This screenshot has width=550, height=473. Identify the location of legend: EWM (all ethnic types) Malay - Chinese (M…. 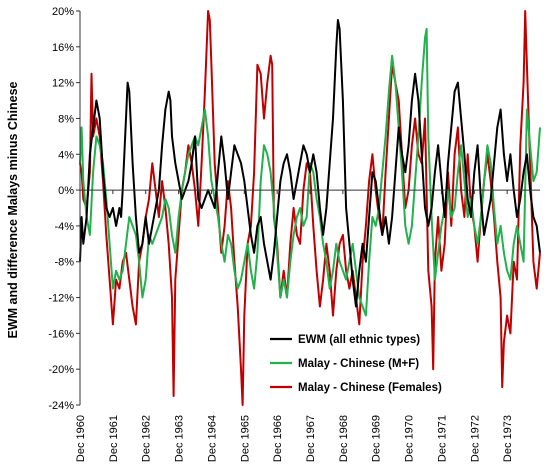
(356, 364).